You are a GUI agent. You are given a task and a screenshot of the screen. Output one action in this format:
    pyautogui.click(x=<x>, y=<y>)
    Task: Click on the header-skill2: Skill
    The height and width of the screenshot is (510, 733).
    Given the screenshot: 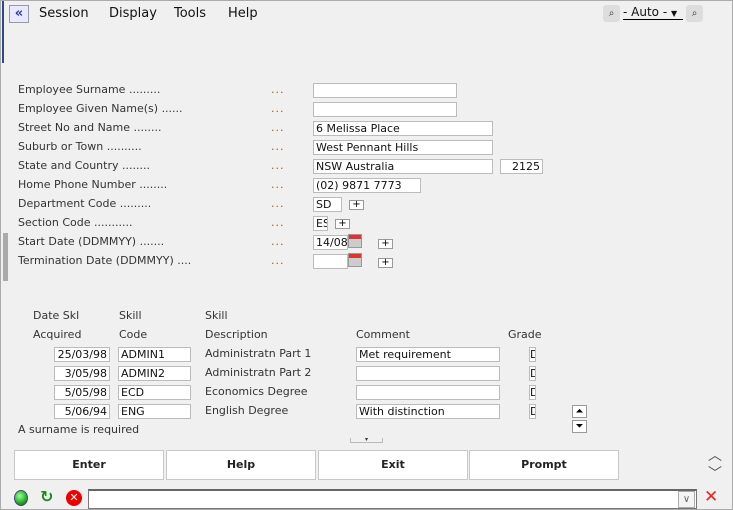 What is the action you would take?
    pyautogui.click(x=216, y=315)
    